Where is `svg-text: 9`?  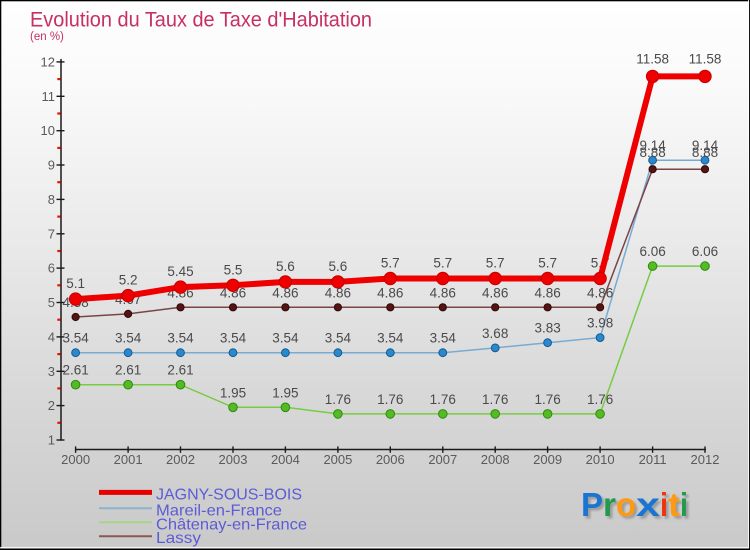 svg-text: 9 is located at coordinates (51, 165).